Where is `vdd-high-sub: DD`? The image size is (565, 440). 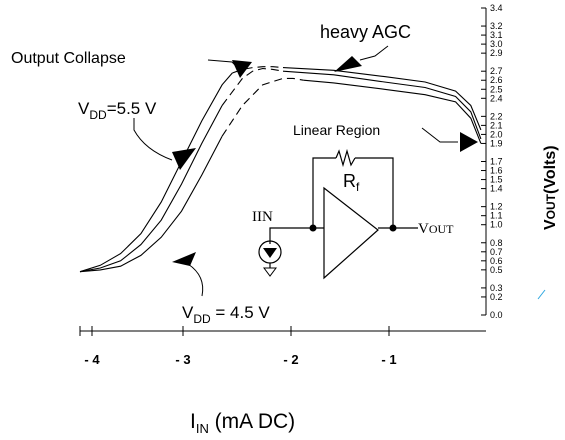 vdd-high-sub: DD is located at coordinates (98, 115).